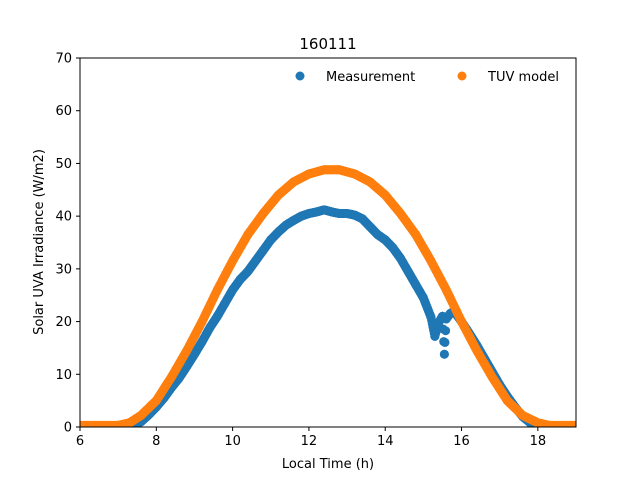 Image resolution: width=640 pixels, height=480 pixels. I want to click on x-tick-label: 10, so click(232, 441).